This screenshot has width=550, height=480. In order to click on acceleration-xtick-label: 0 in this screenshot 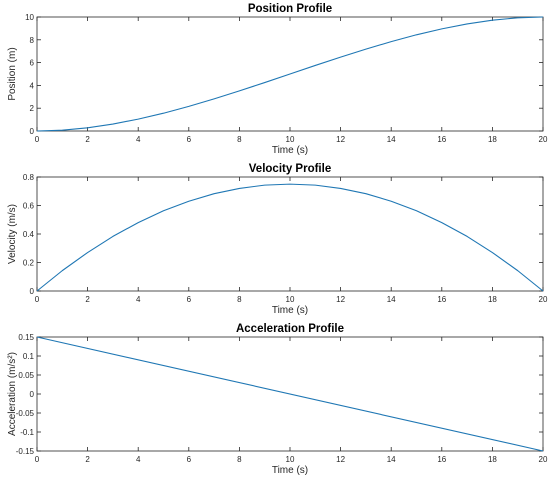, I will do `click(37, 459)`.